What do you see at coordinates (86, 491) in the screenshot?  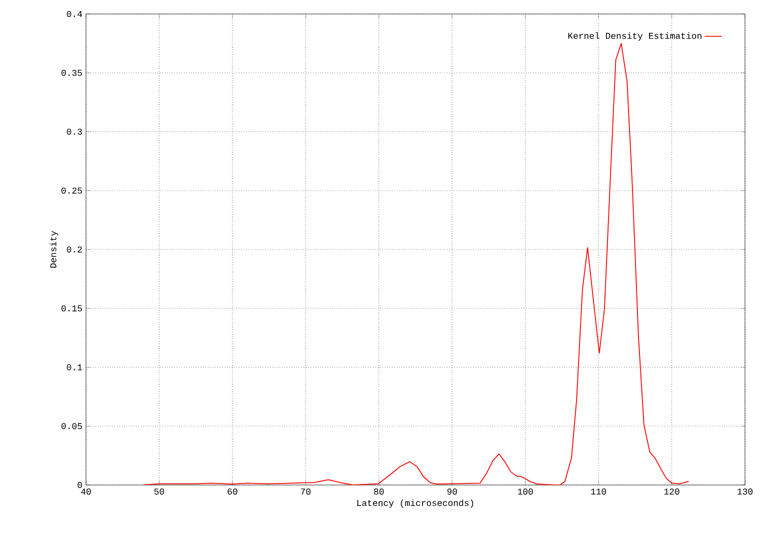 I see `x-tick-label: 40` at bounding box center [86, 491].